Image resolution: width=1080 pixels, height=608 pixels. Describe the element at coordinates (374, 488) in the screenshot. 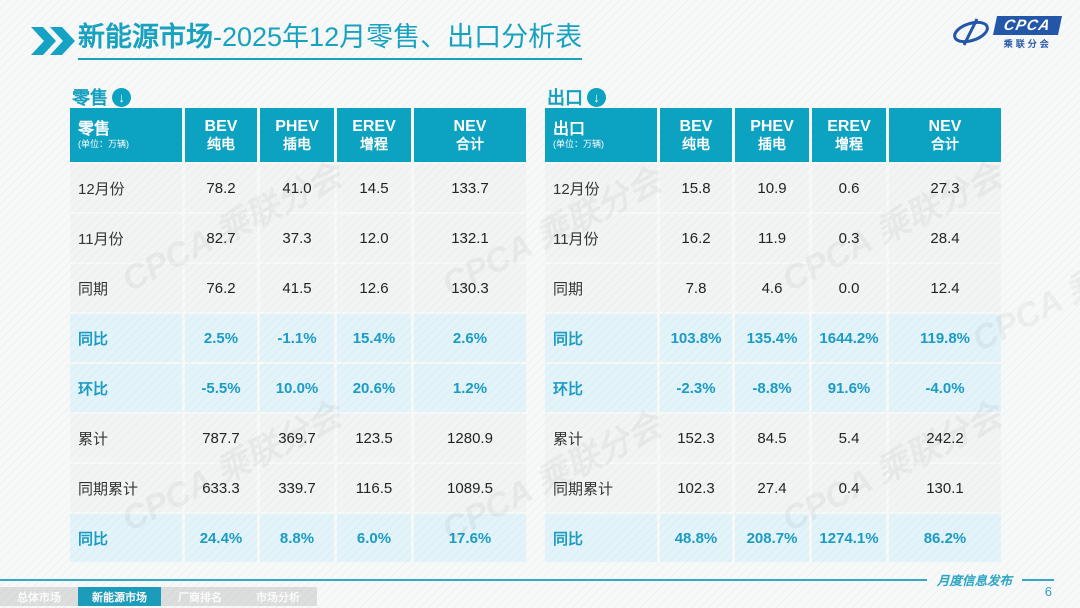

I see `data-cell: 116.5` at that location.